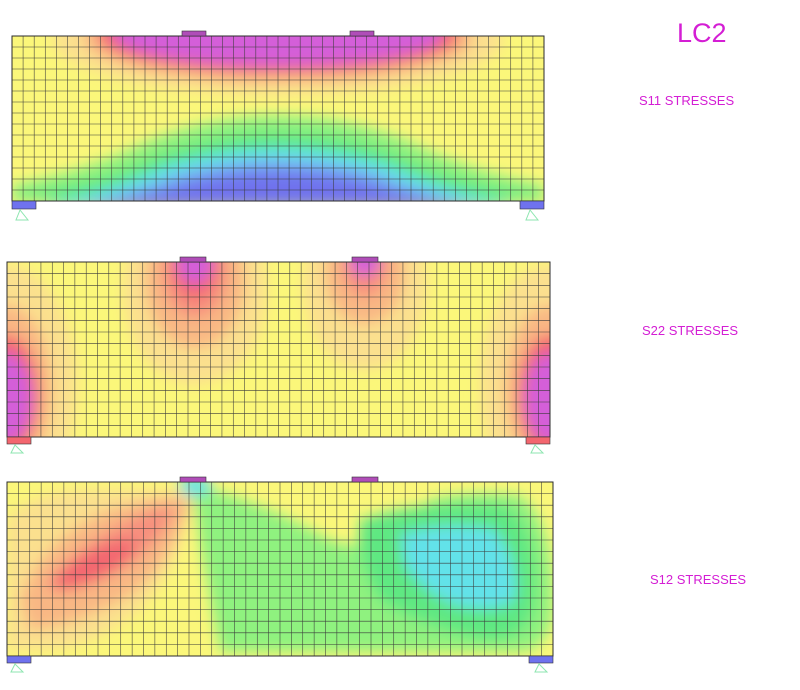  Describe the element at coordinates (690, 330) in the screenshot. I see `panel-label-s22: S22 STRESSES` at that location.